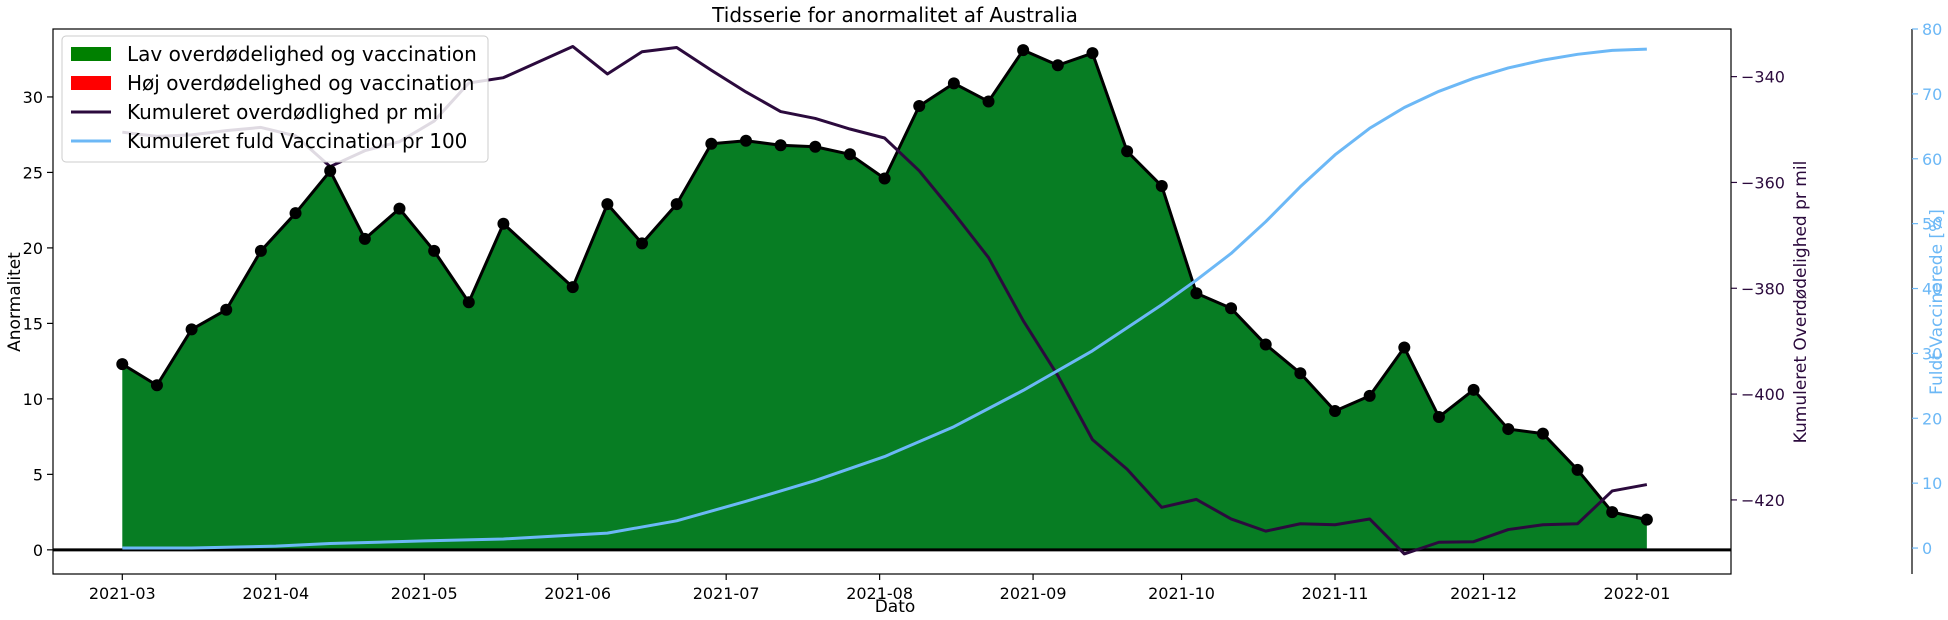 The width and height of the screenshot is (1948, 620). I want to click on y-tick-label-right-vaccination: 0, so click(1927, 548).